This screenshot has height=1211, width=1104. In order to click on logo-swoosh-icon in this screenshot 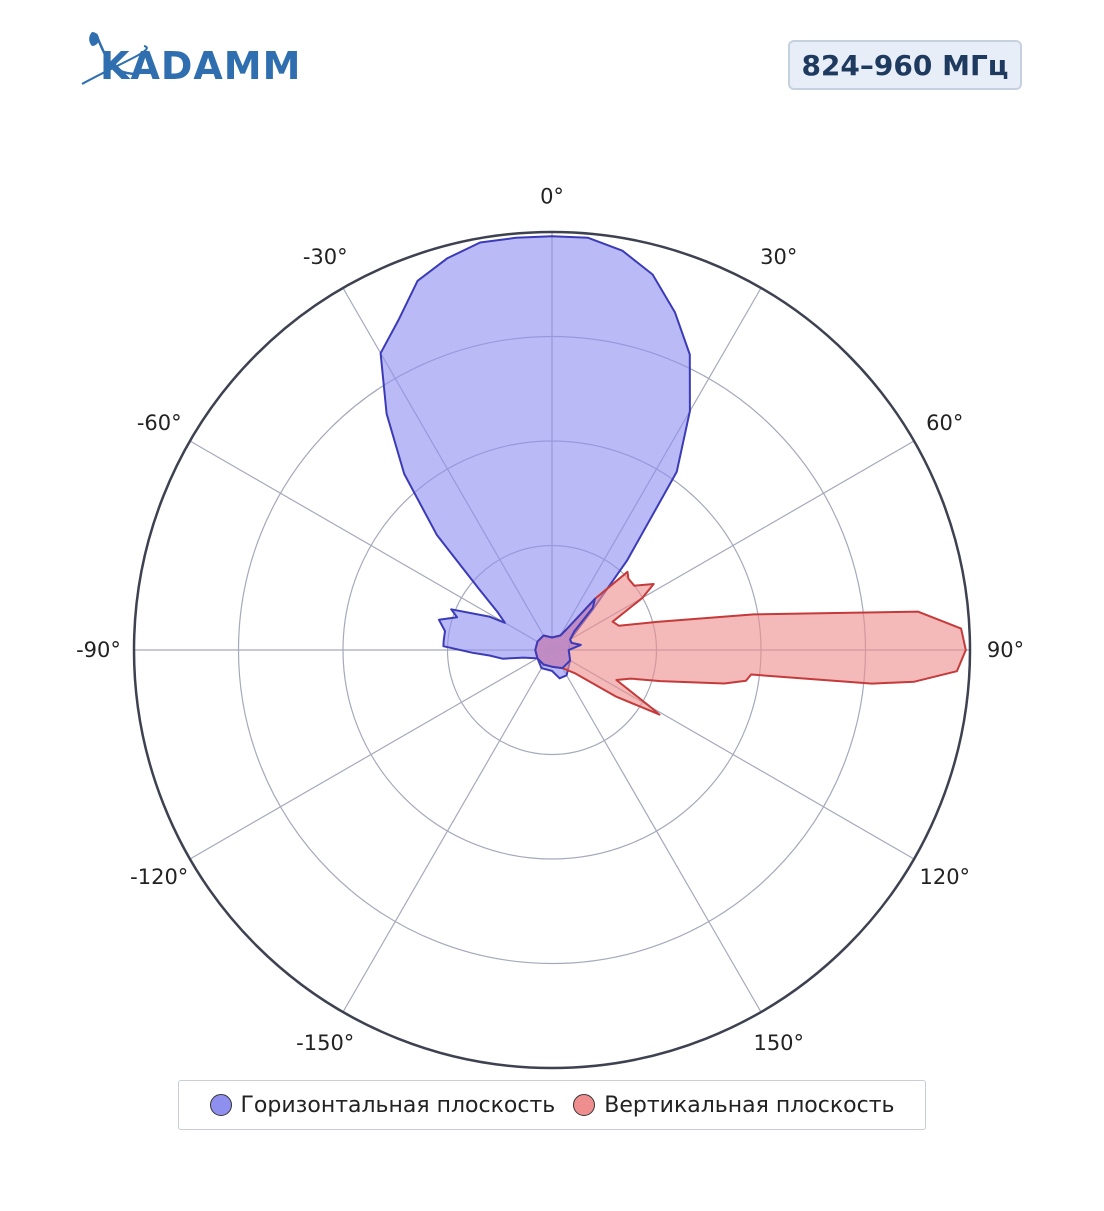, I will do `click(114, 65)`.